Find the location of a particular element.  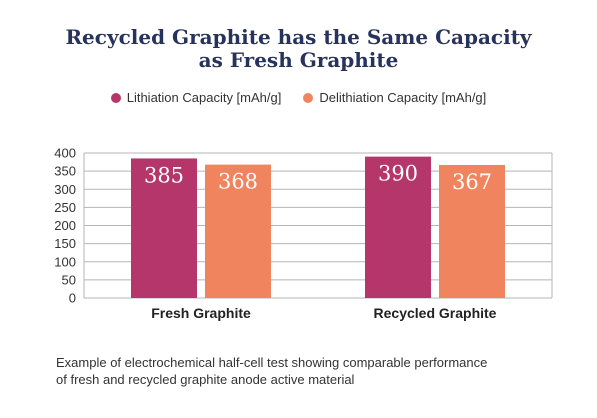

legend-label-lithiation: Lithiation Capacity [mAh/g] is located at coordinates (204, 97).